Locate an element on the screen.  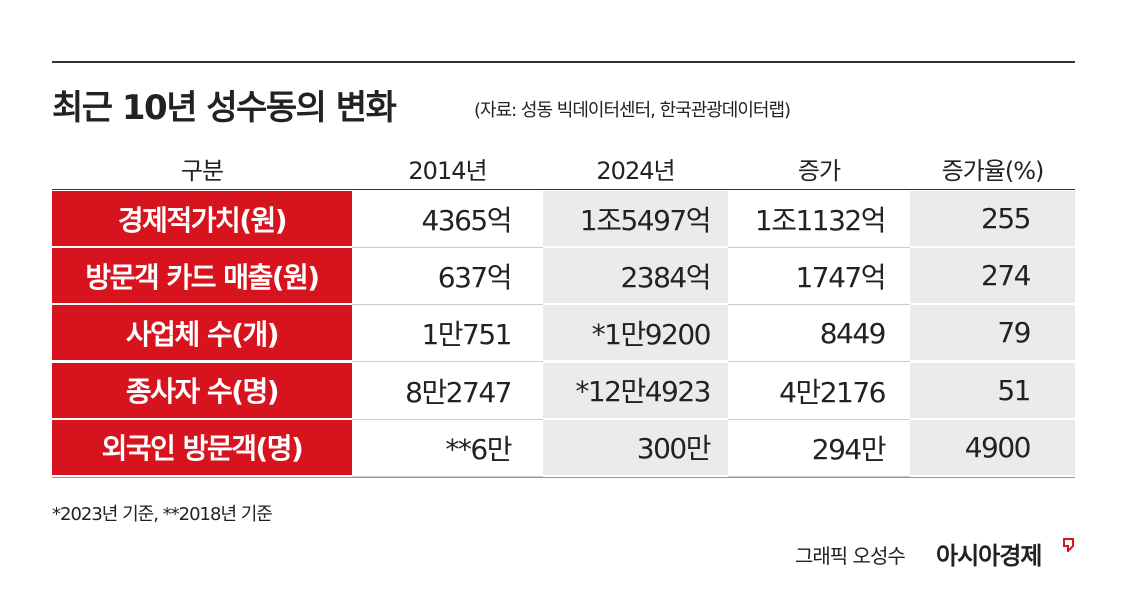
row-label: 경제적가치(원) is located at coordinates (202, 219).